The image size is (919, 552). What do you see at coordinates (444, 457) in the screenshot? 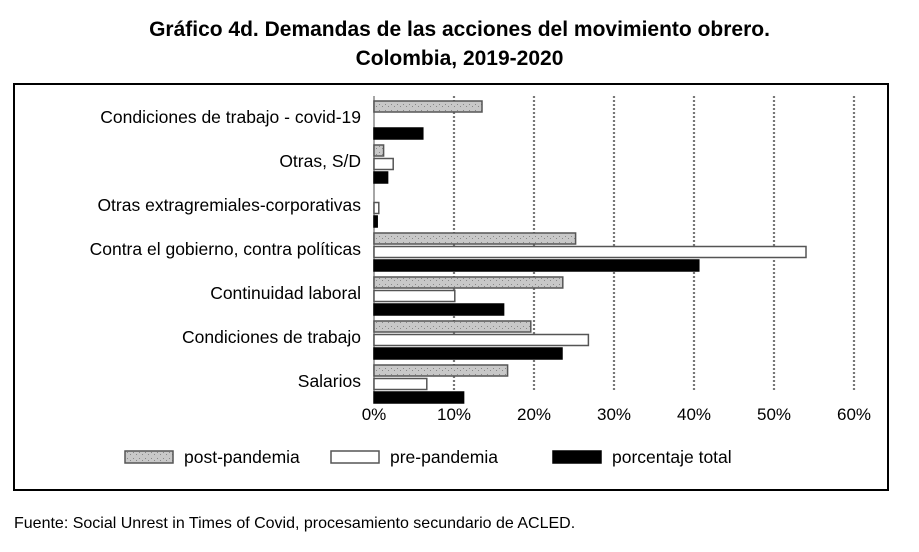
I see `legend-label: pre-pandemia` at bounding box center [444, 457].